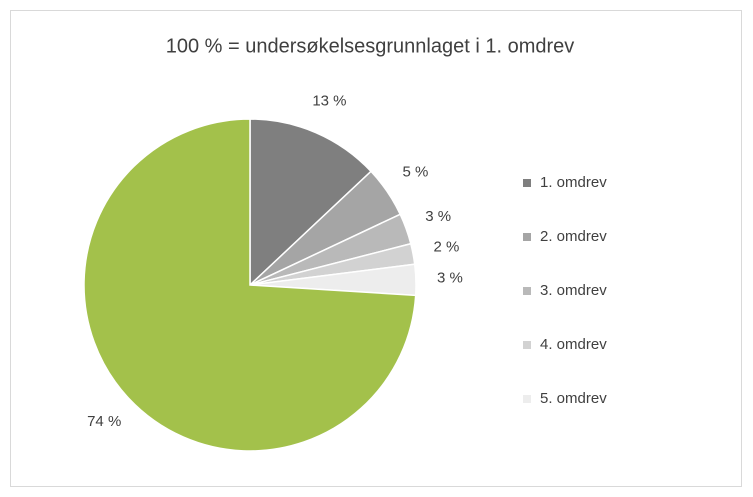 The image size is (753, 497). What do you see at coordinates (573, 344) in the screenshot?
I see `legend-label: 4. omdrev` at bounding box center [573, 344].